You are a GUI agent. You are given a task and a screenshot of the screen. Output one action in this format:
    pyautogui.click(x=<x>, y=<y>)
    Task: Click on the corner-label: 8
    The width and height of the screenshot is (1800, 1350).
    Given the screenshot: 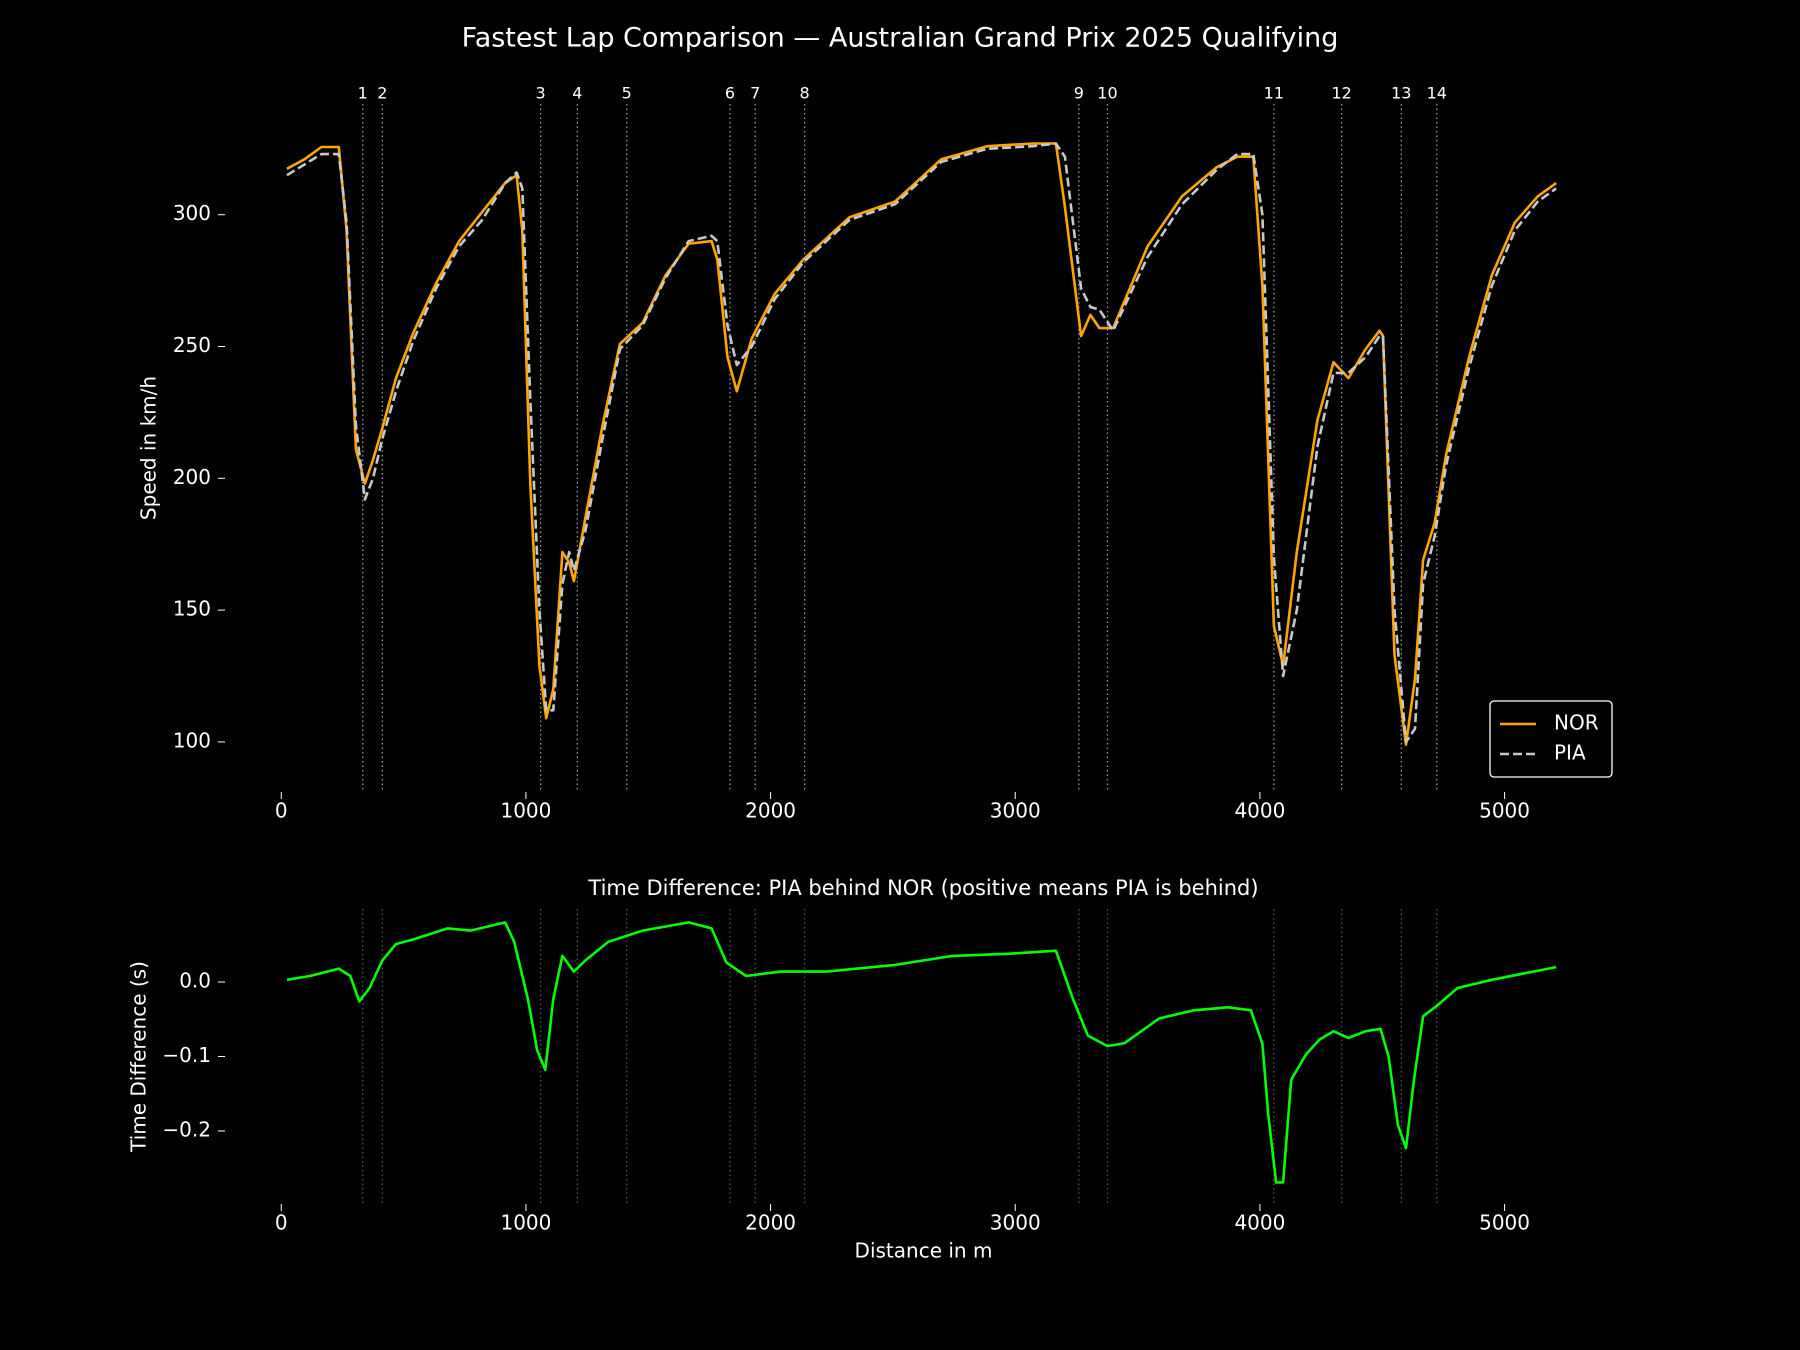 What is the action you would take?
    pyautogui.click(x=805, y=93)
    